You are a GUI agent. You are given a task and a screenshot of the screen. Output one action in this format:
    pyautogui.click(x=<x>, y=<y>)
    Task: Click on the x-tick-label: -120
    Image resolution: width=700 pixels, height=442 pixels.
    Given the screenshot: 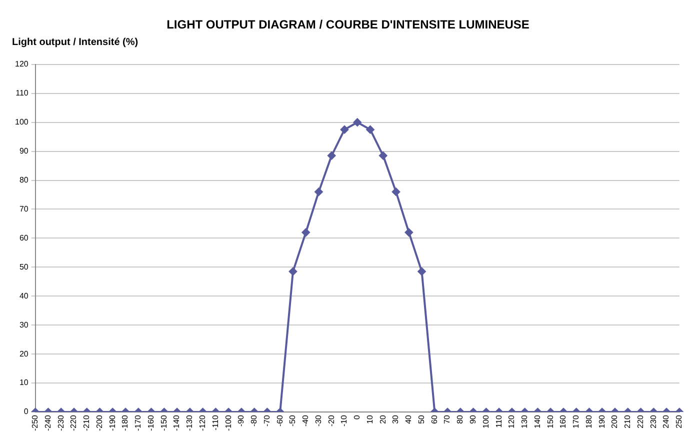 What is the action you would take?
    pyautogui.click(x=203, y=423)
    